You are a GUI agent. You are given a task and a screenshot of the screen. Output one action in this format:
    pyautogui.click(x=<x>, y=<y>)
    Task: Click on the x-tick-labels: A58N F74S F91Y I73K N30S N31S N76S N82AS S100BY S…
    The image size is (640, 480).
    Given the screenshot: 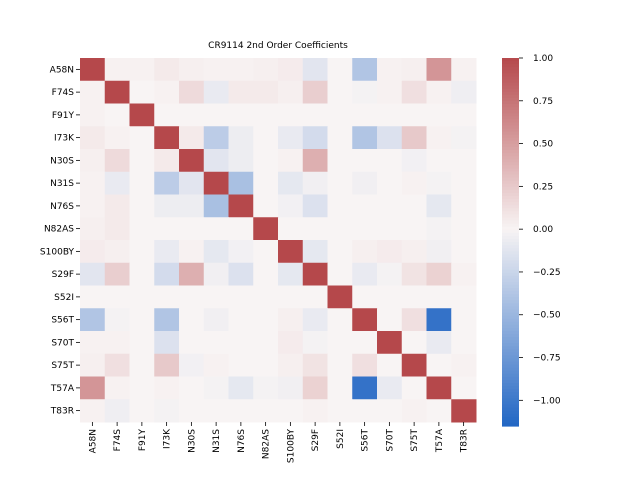 What is the action you would take?
    pyautogui.click(x=279, y=442)
    